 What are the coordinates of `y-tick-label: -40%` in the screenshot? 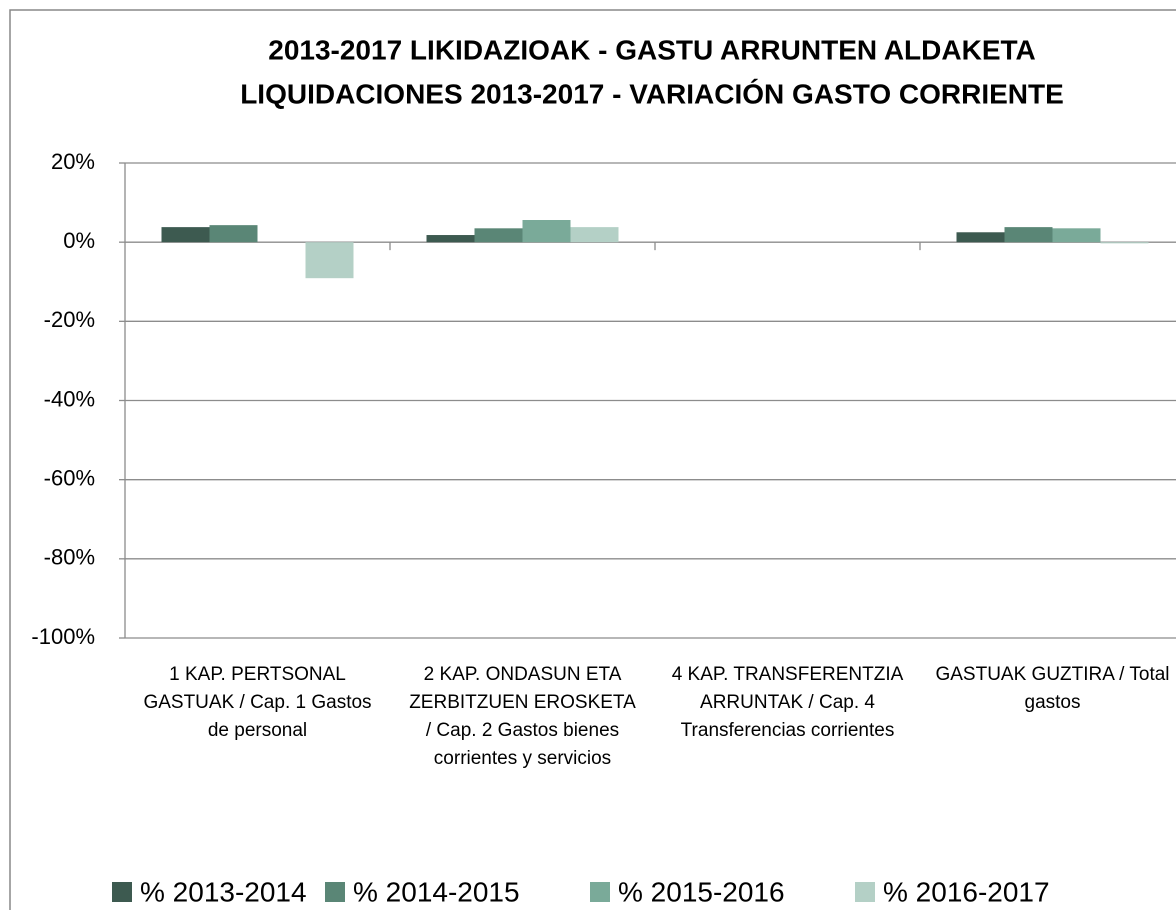 It's located at (69, 398).